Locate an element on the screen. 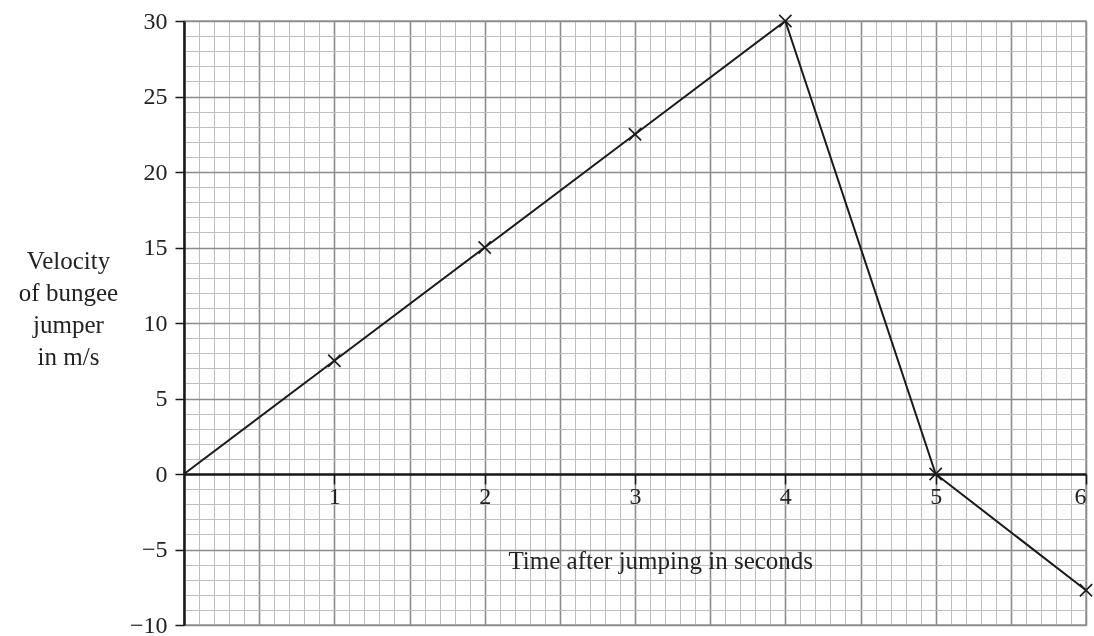 The width and height of the screenshot is (1094, 636). x-tick-label: 5 is located at coordinates (936, 495).